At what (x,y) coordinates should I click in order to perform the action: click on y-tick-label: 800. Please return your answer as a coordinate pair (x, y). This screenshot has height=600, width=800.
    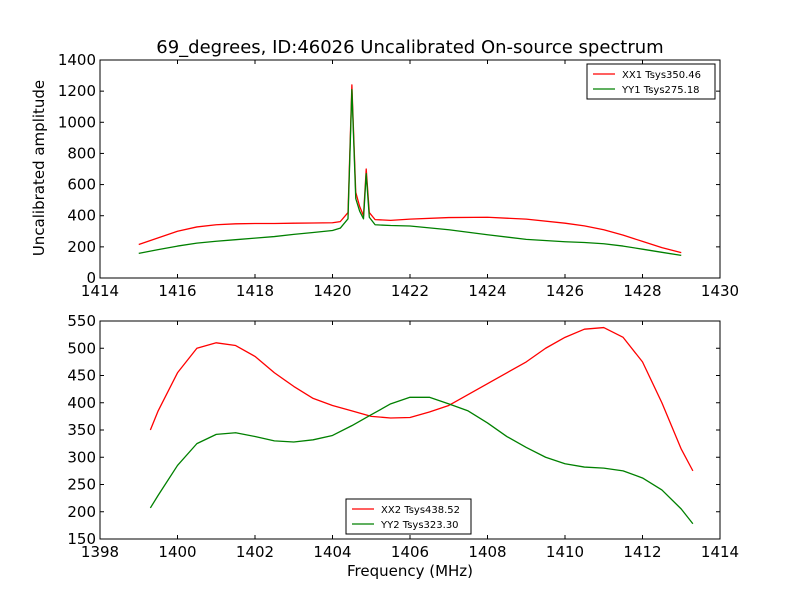
    Looking at the image, I should click on (81, 153).